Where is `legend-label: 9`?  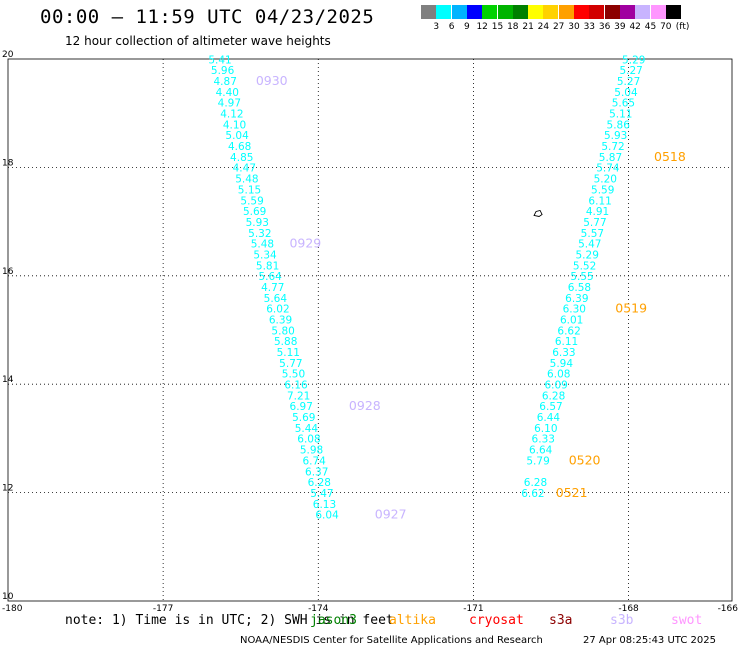 legend-label: 9 is located at coordinates (467, 27).